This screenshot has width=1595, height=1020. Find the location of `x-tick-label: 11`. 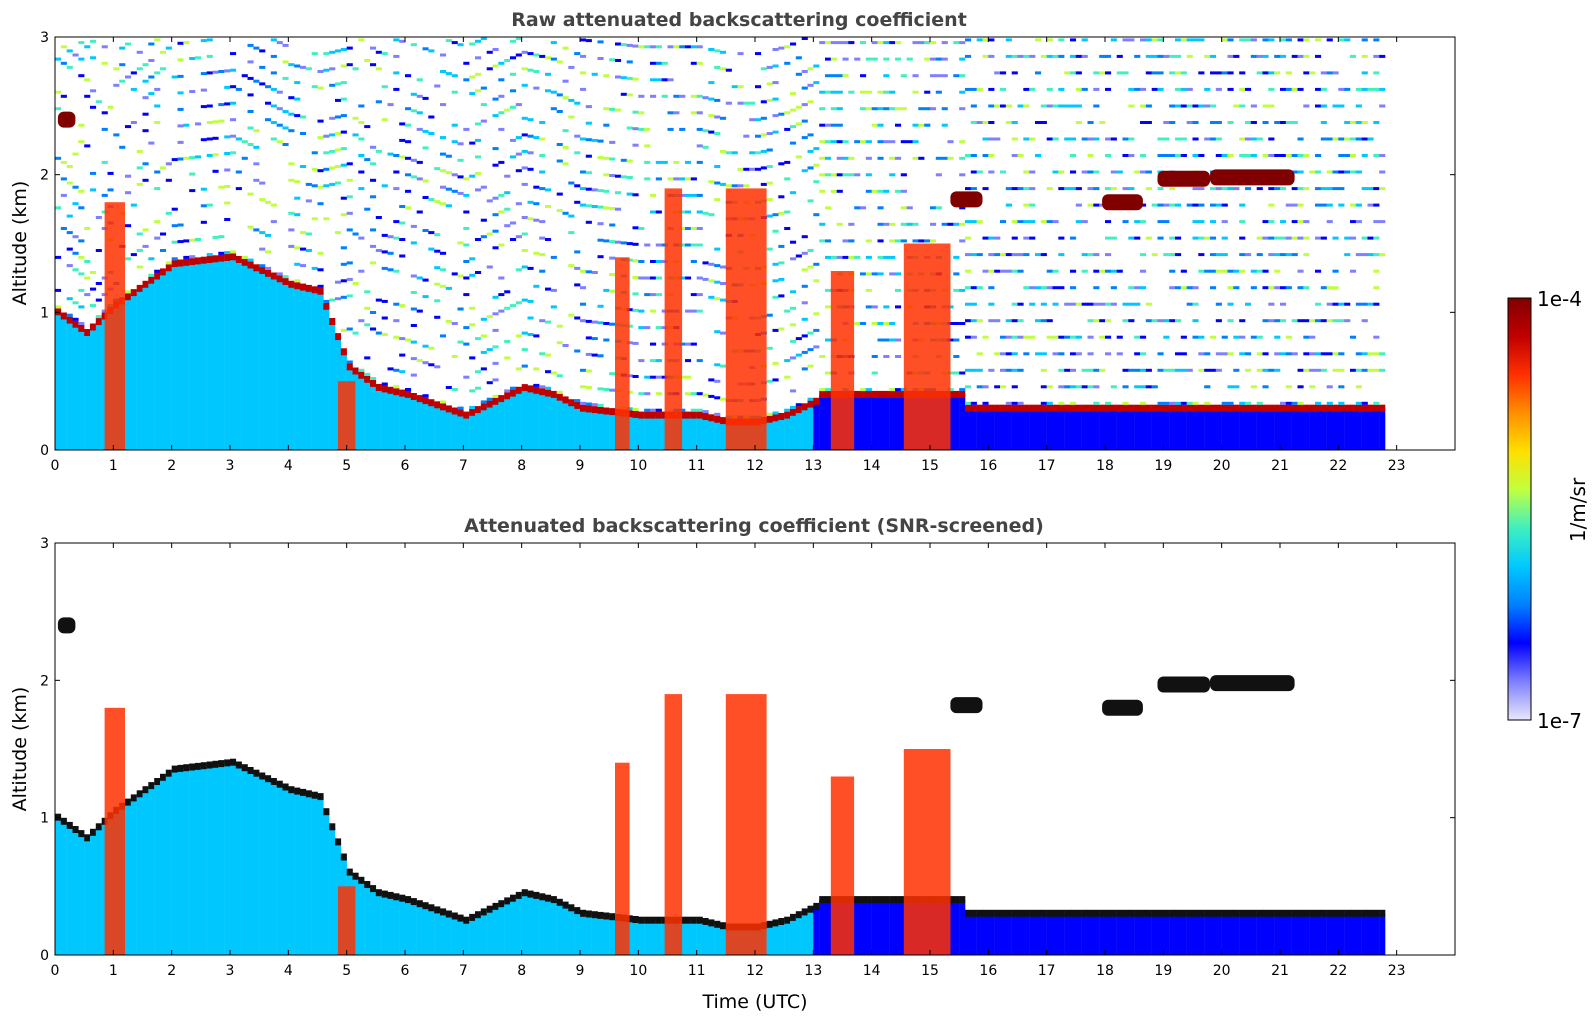

x-tick-label: 11 is located at coordinates (697, 466).